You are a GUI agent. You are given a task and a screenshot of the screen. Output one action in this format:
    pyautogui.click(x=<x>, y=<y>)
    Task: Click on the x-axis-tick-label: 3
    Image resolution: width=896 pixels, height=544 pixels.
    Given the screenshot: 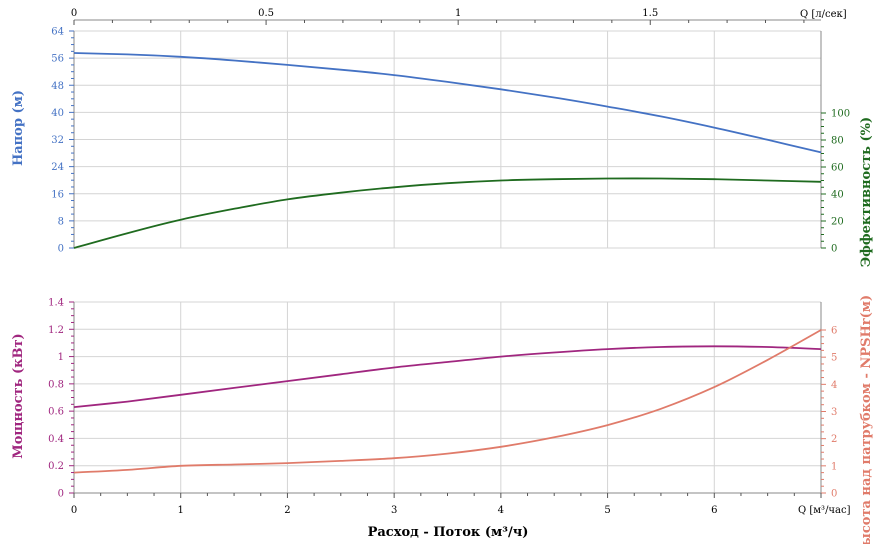 What is the action you would take?
    pyautogui.click(x=394, y=510)
    